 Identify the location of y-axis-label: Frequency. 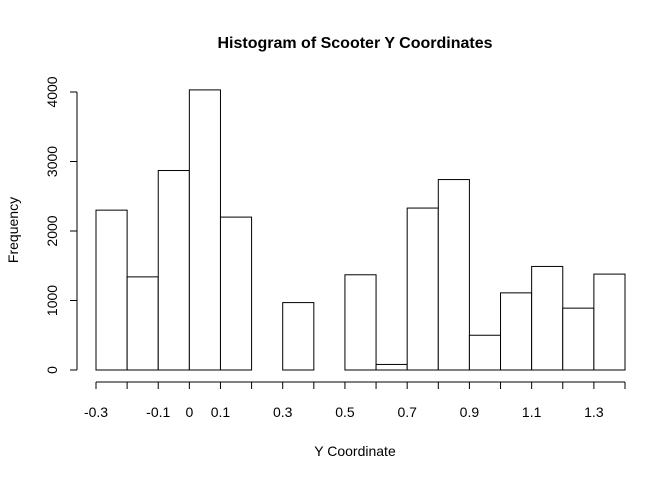
(13, 230).